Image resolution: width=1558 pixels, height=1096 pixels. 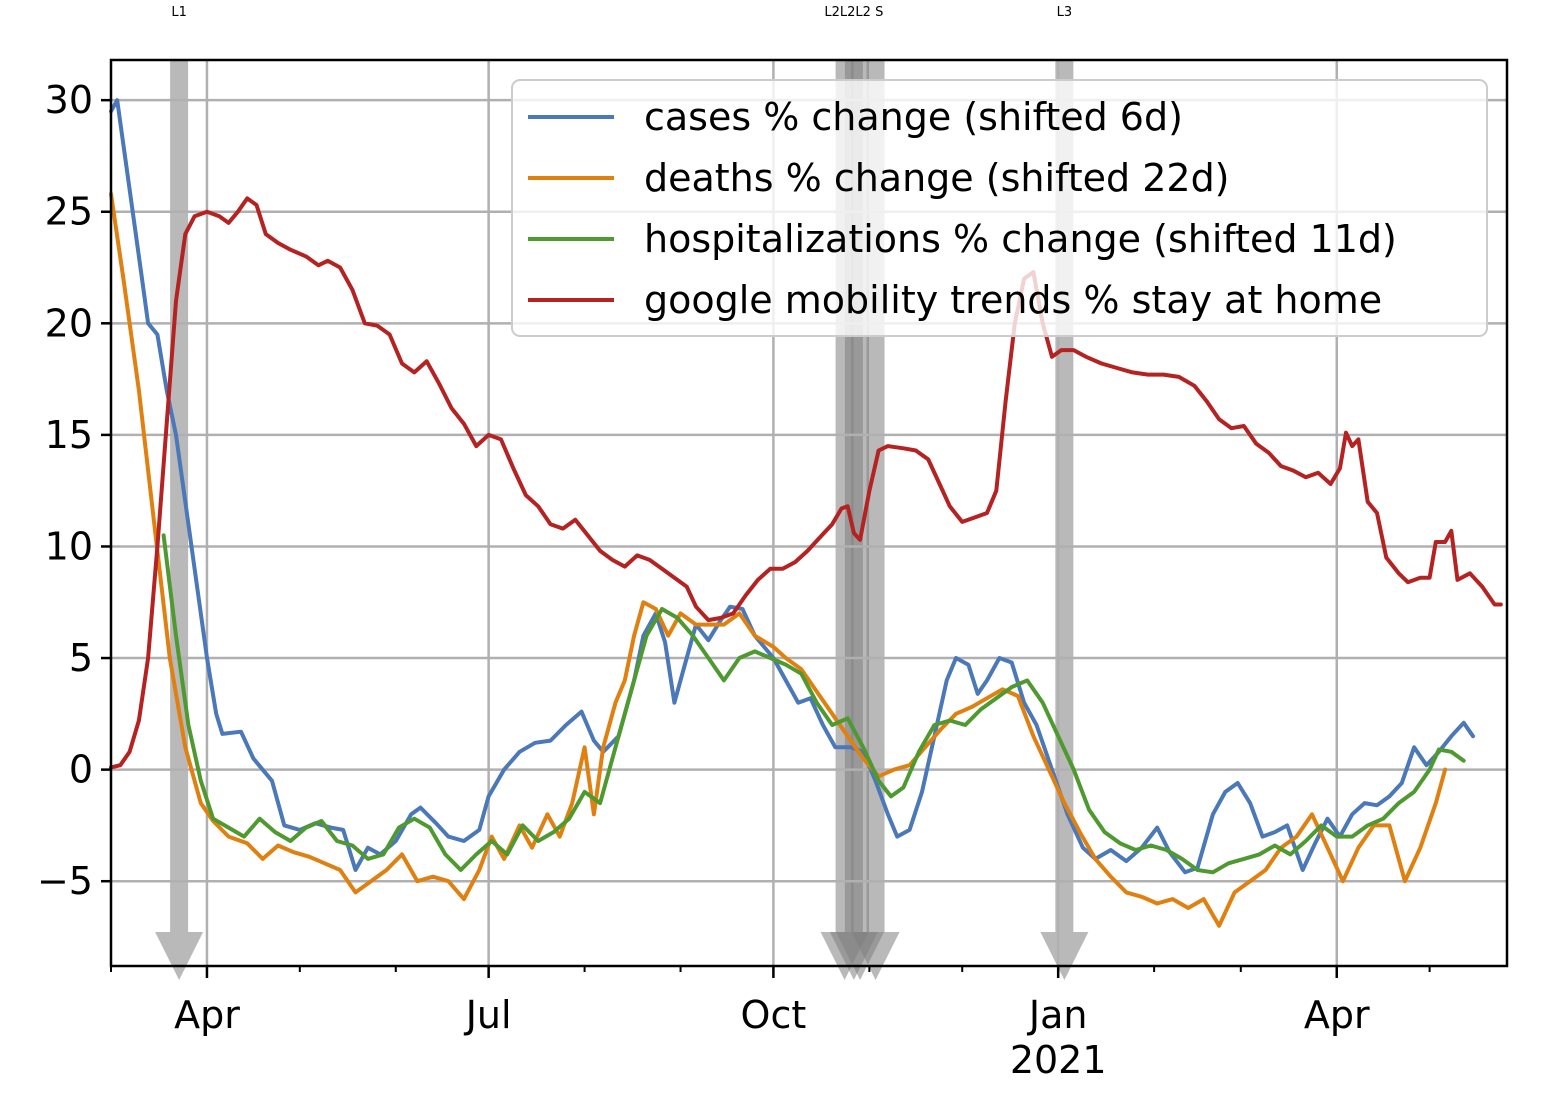 I want to click on x-tick-label-2: Oct, so click(x=774, y=1015).